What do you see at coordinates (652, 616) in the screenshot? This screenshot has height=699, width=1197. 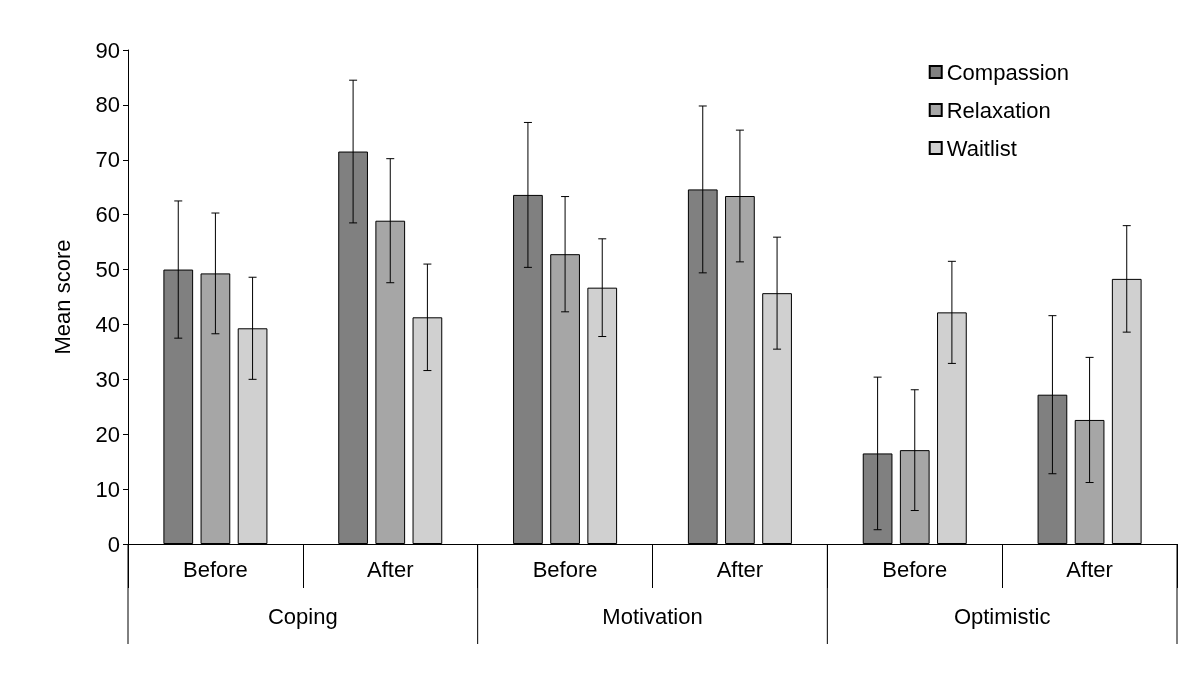 I see `text: Motivation` at bounding box center [652, 616].